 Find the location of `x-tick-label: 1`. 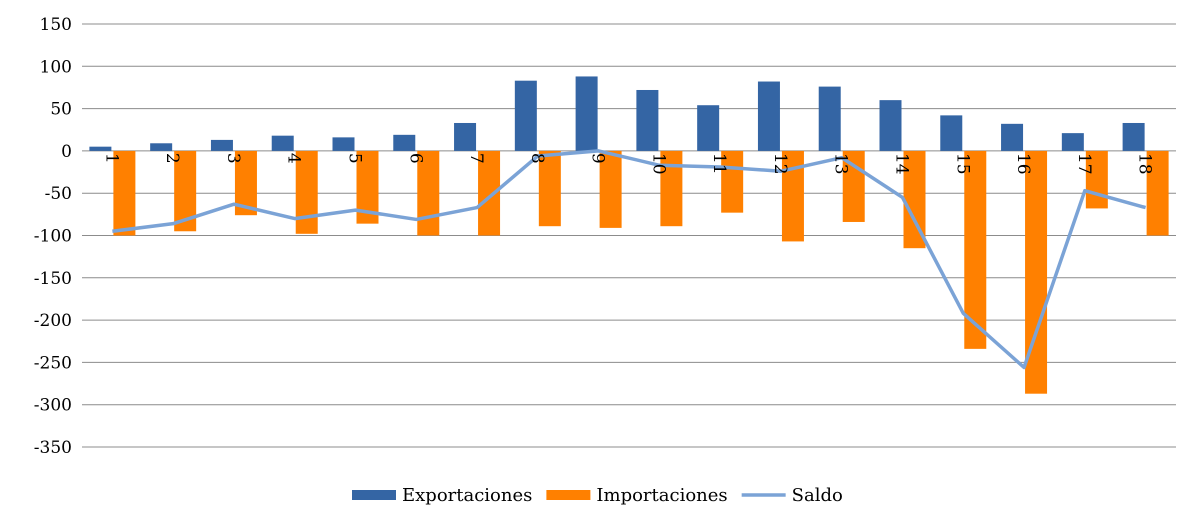

x-tick-label: 1 is located at coordinates (111, 158).